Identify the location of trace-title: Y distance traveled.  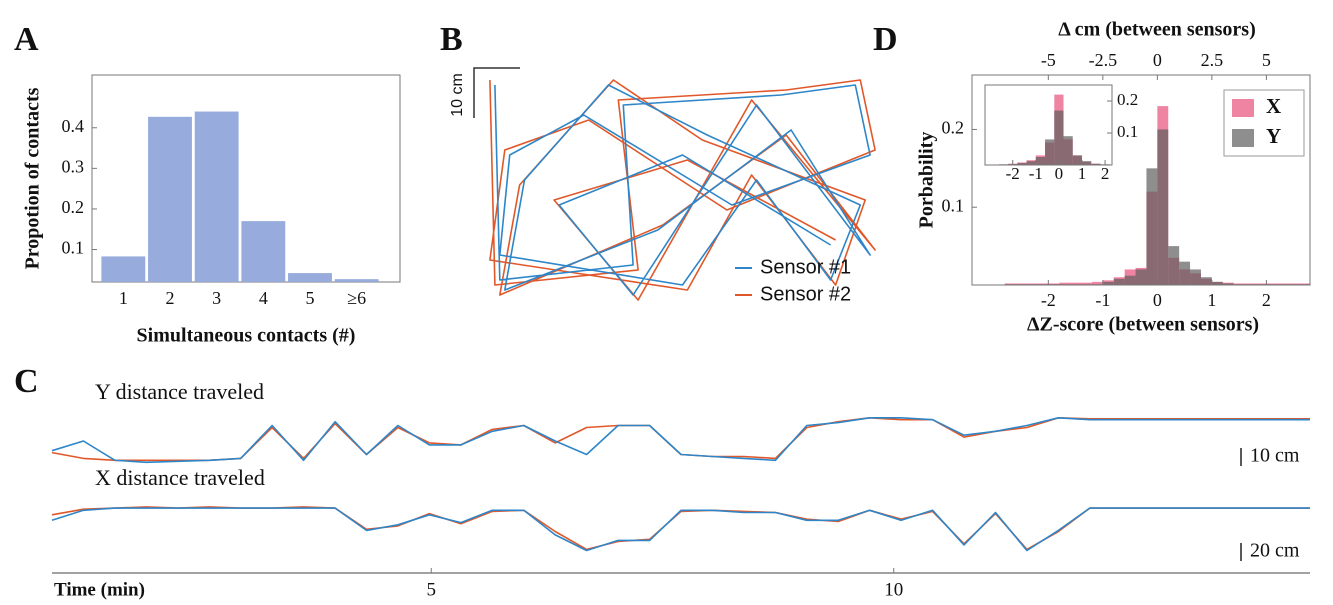
(179, 391).